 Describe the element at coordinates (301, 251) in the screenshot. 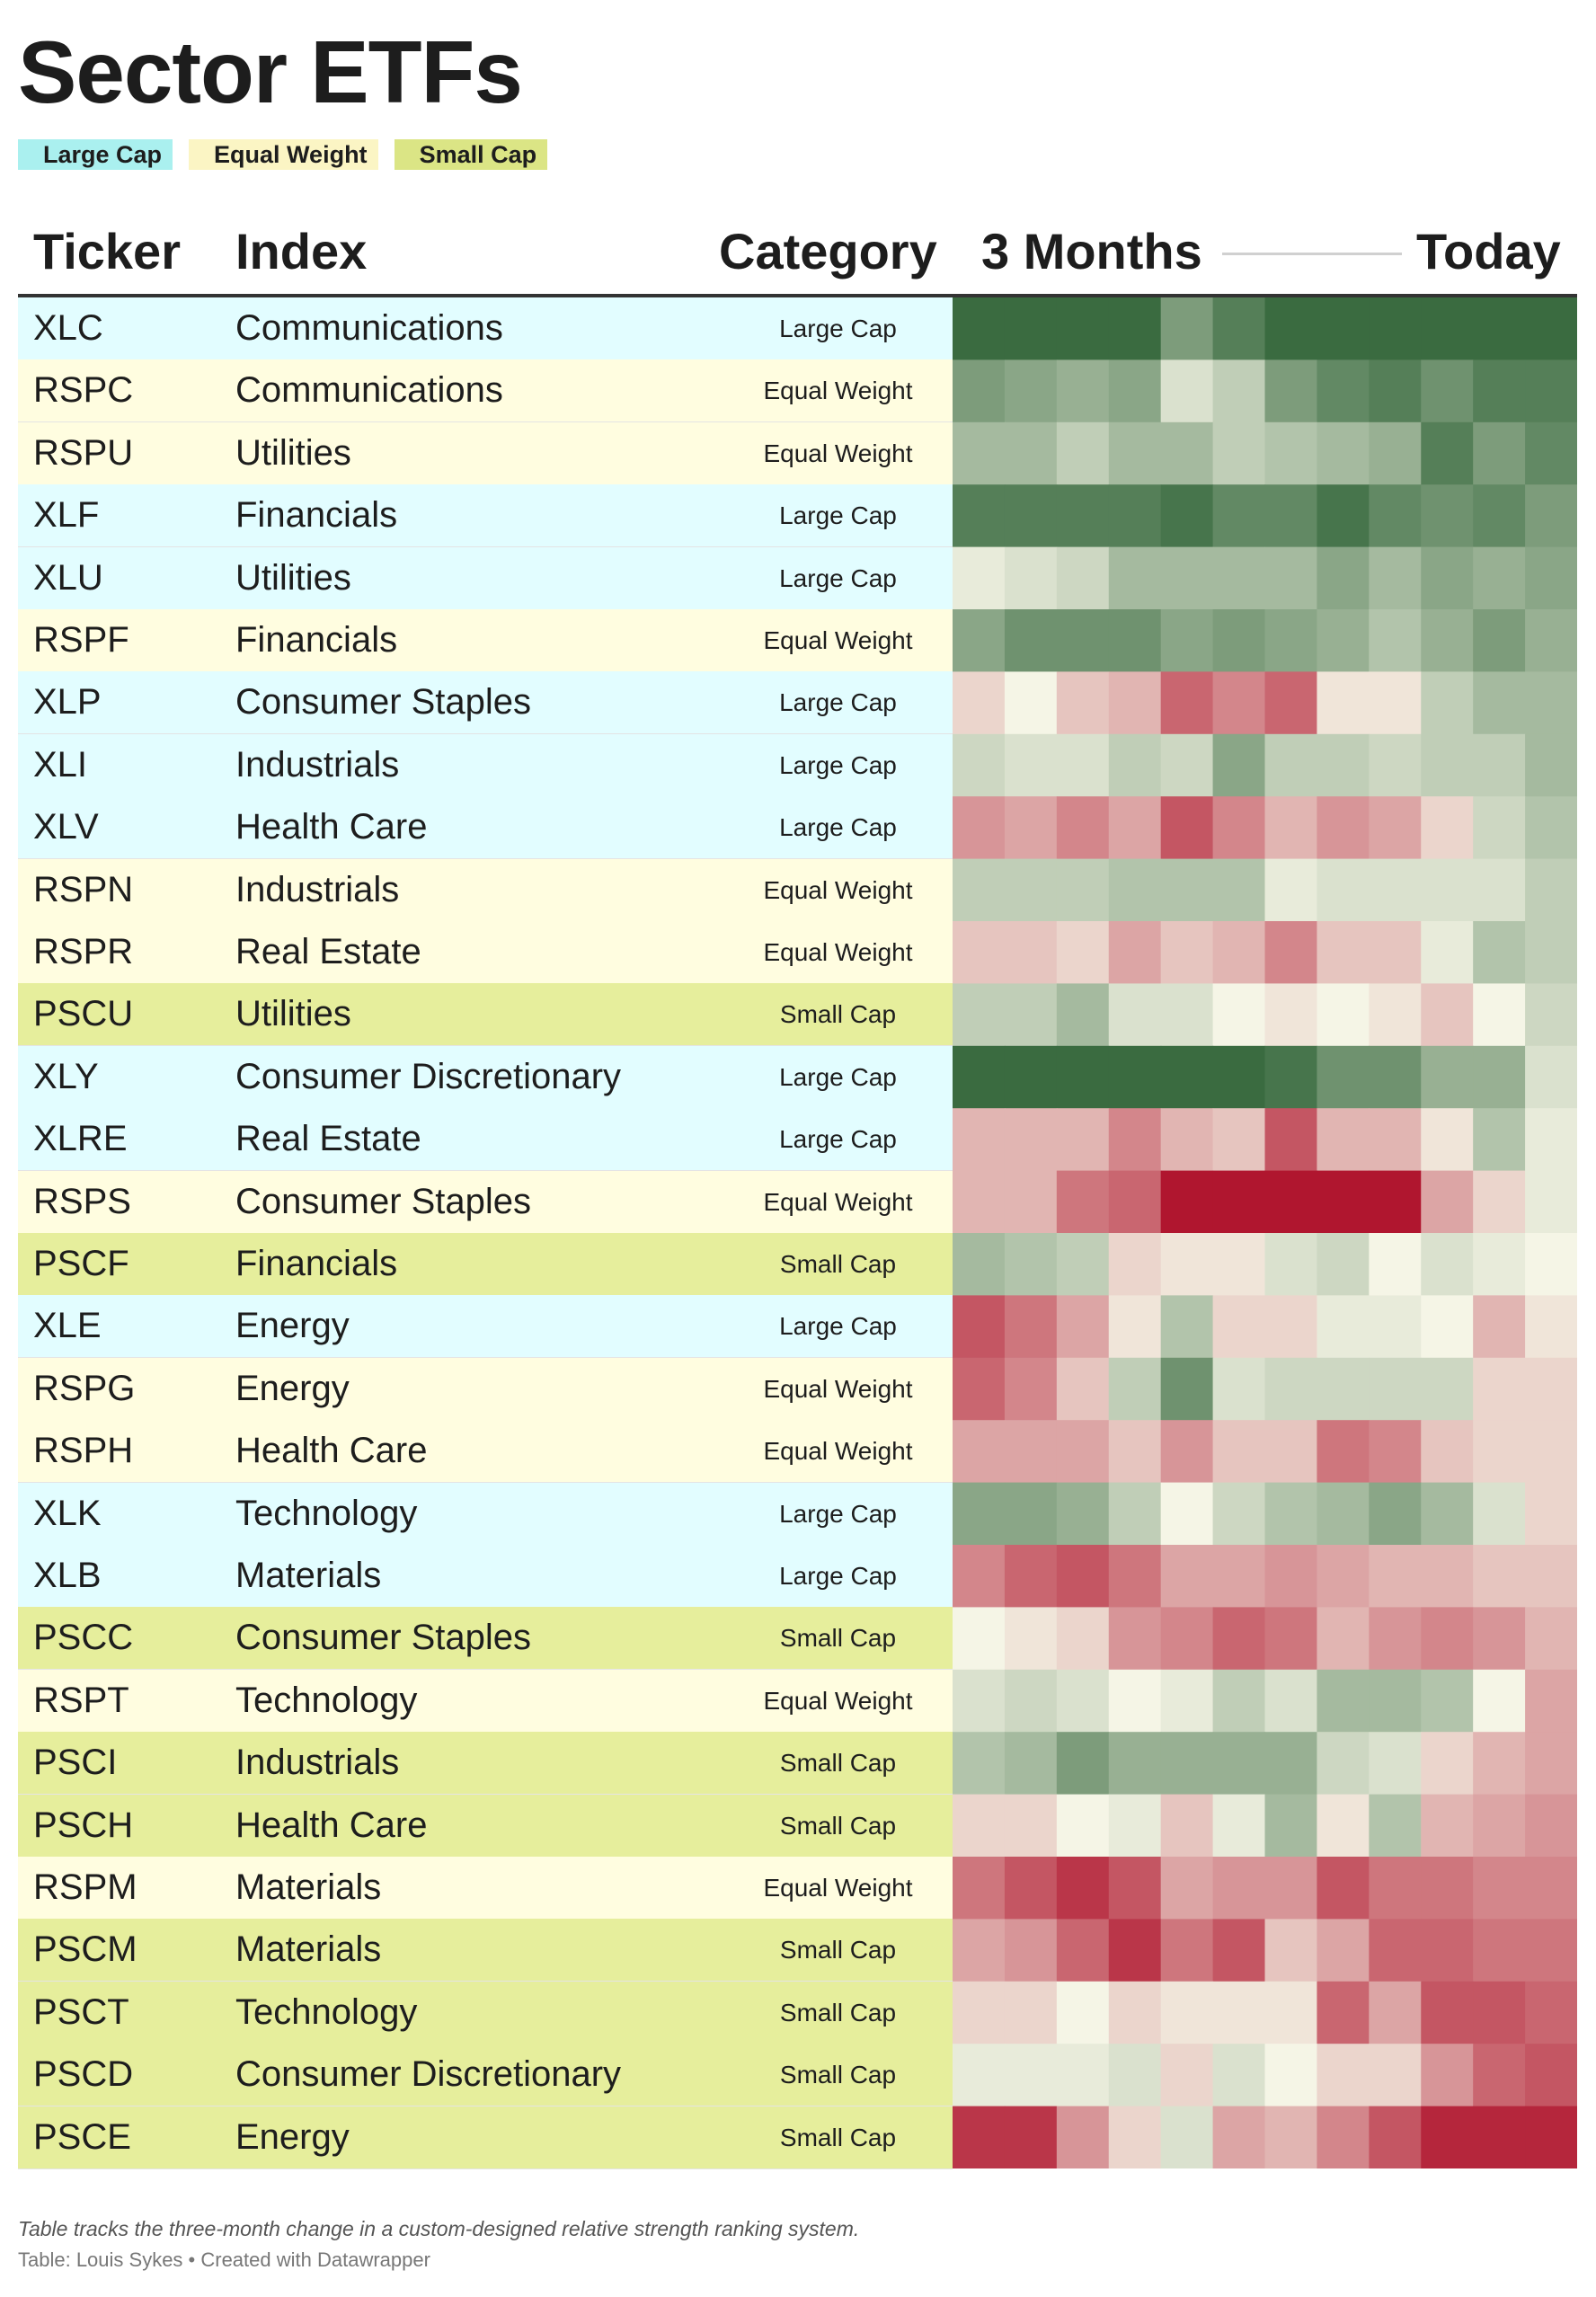

I see `header-index: Index` at that location.